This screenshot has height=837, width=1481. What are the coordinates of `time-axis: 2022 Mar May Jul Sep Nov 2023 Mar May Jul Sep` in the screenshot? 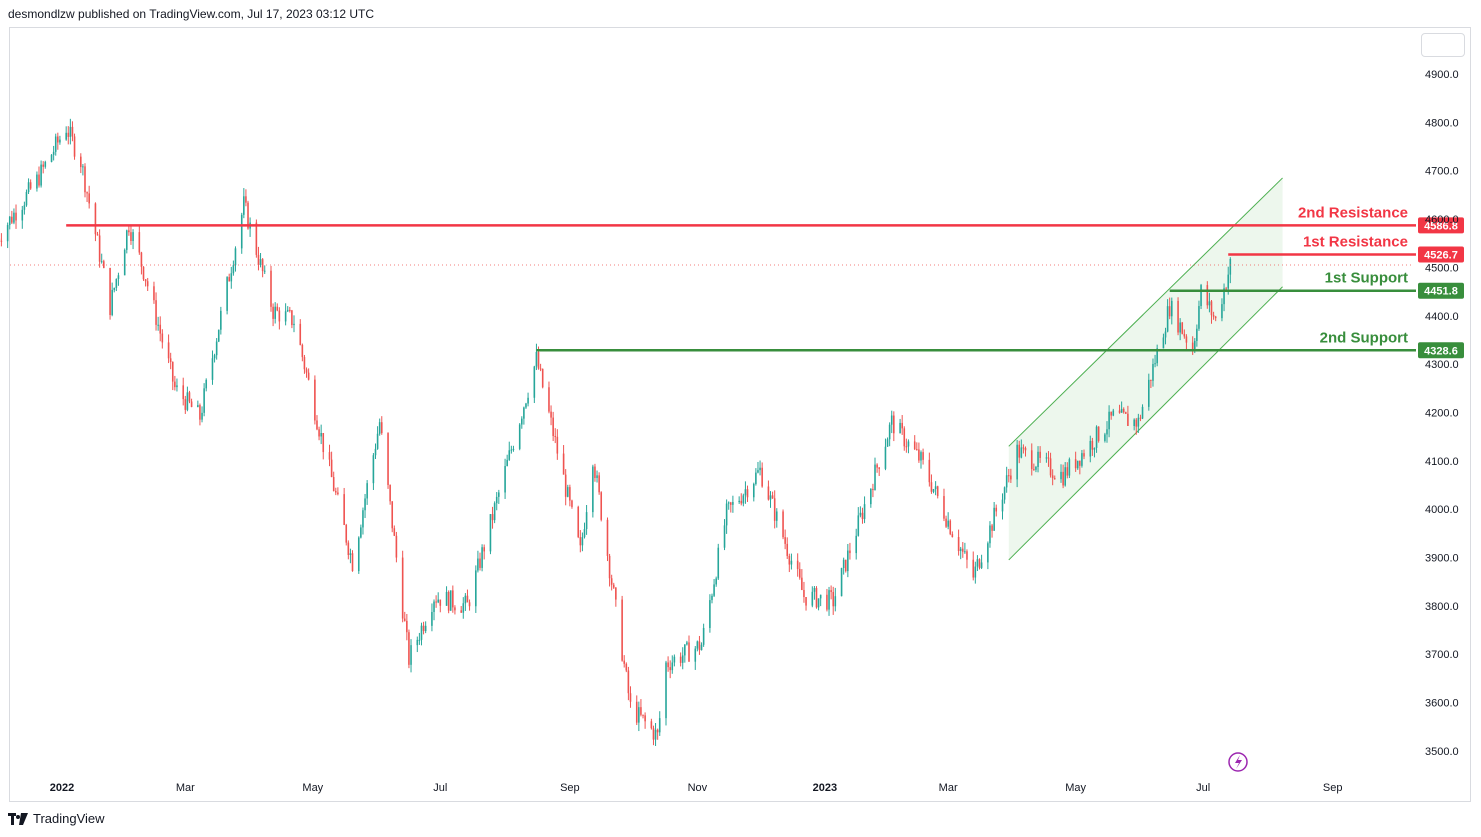 It's located at (696, 788).